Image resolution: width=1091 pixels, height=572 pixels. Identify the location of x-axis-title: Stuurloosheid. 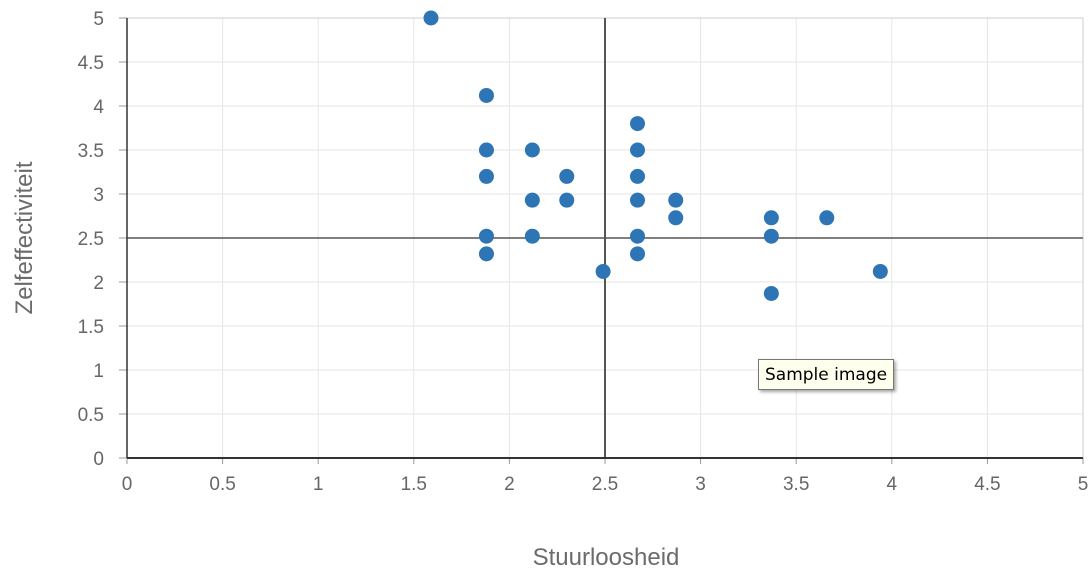
(606, 557).